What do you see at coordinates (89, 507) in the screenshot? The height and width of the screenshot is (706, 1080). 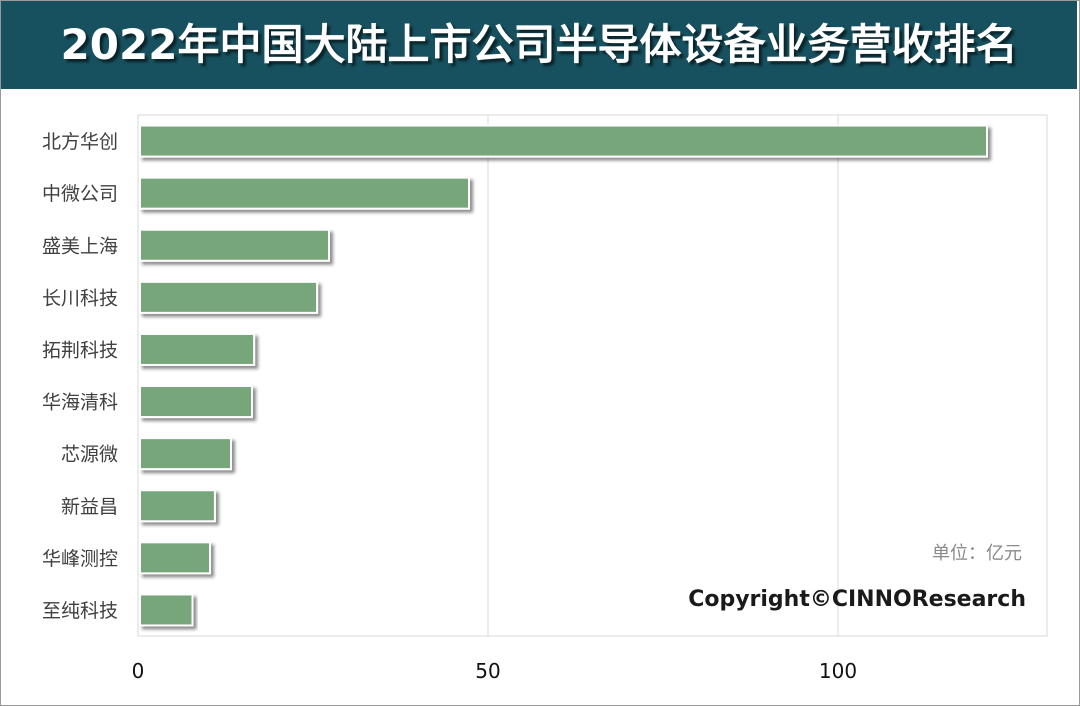 I see `y-category-label: 新益昌` at bounding box center [89, 507].